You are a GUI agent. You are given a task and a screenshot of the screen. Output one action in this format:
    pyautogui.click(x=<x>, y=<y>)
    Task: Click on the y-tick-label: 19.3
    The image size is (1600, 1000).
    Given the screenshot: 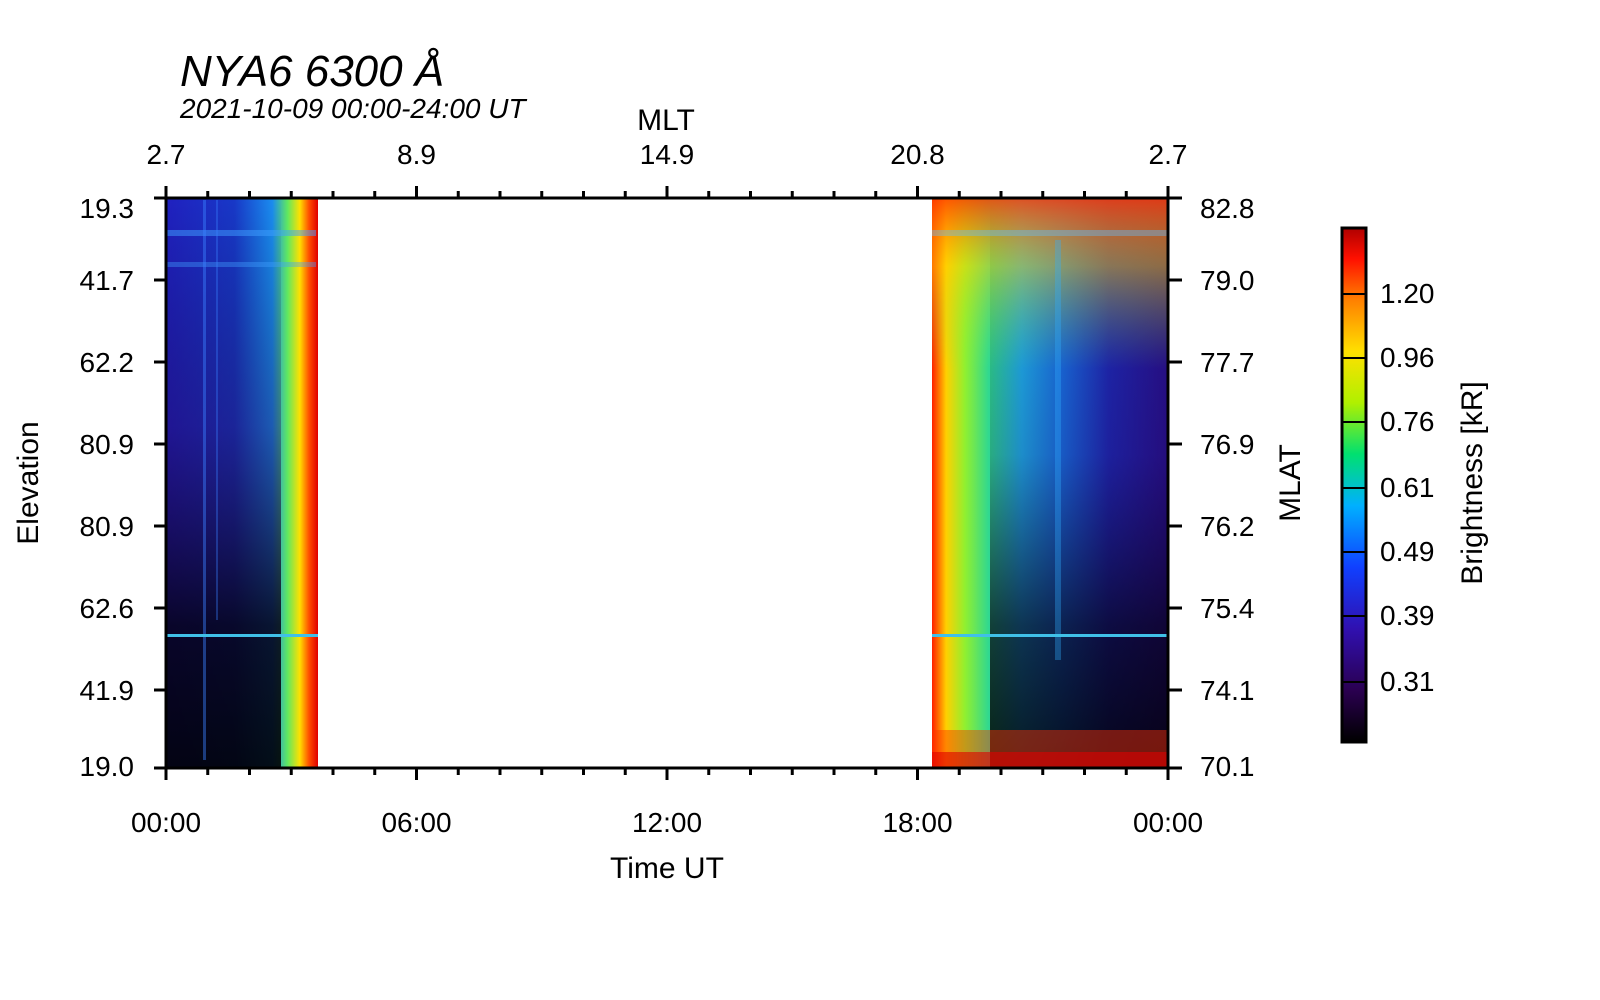 What is the action you would take?
    pyautogui.click(x=107, y=208)
    